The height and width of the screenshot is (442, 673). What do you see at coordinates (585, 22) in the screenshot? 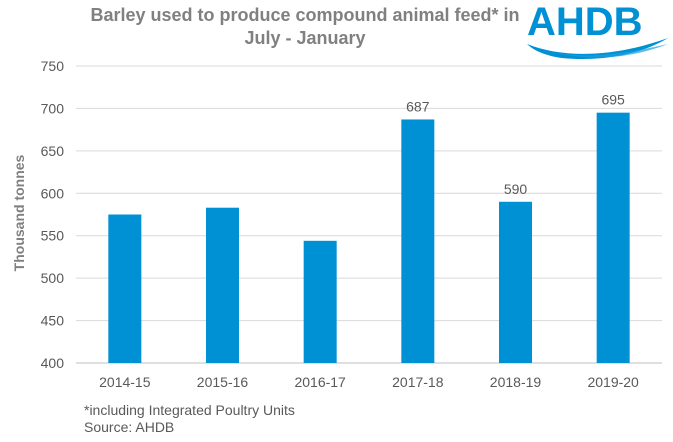
I see `ahdb-logo-text: AHDB` at bounding box center [585, 22].